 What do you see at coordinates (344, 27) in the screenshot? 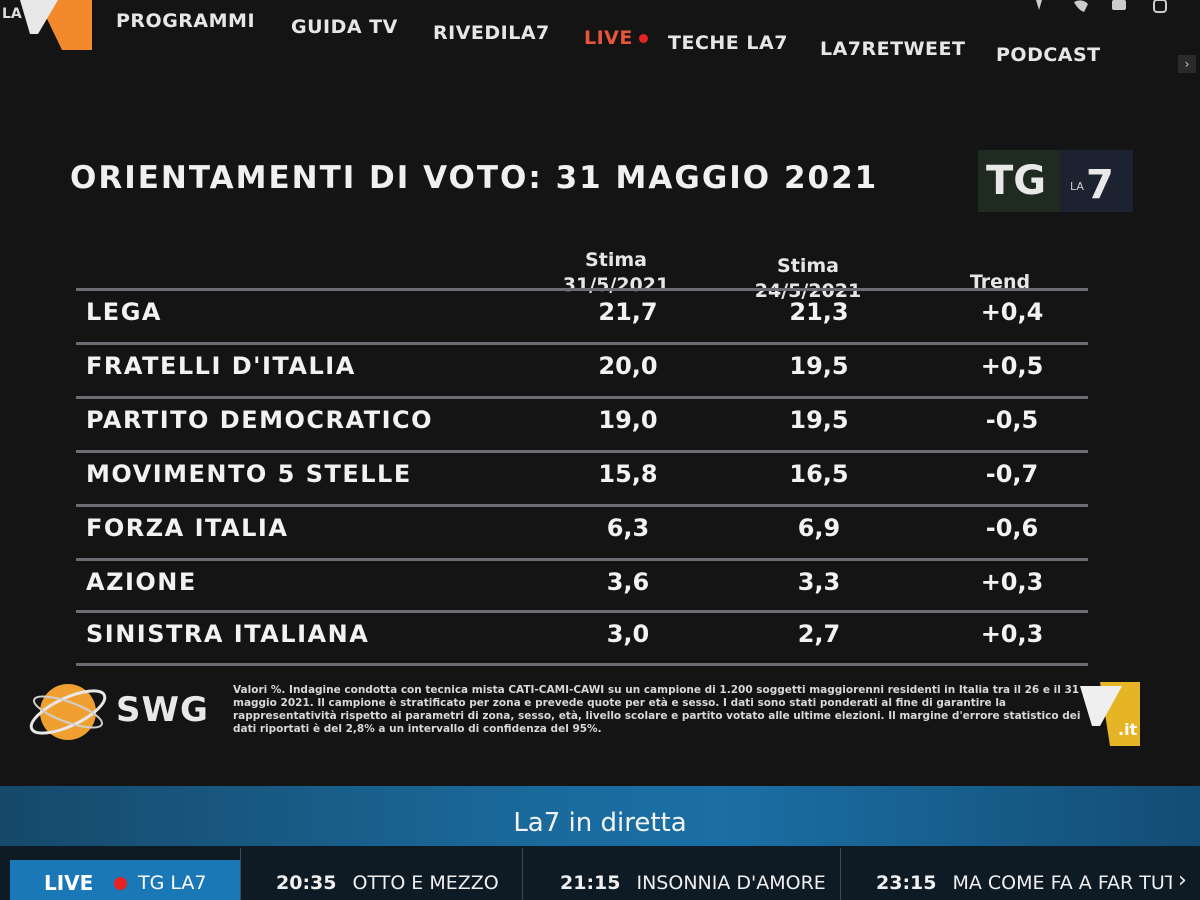
I see `nav-guida-tv: GUIDA TV` at bounding box center [344, 27].